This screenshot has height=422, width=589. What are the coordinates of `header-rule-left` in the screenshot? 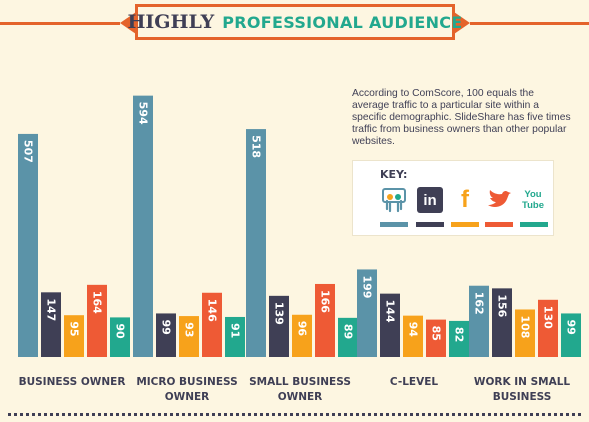 It's located at (60, 23).